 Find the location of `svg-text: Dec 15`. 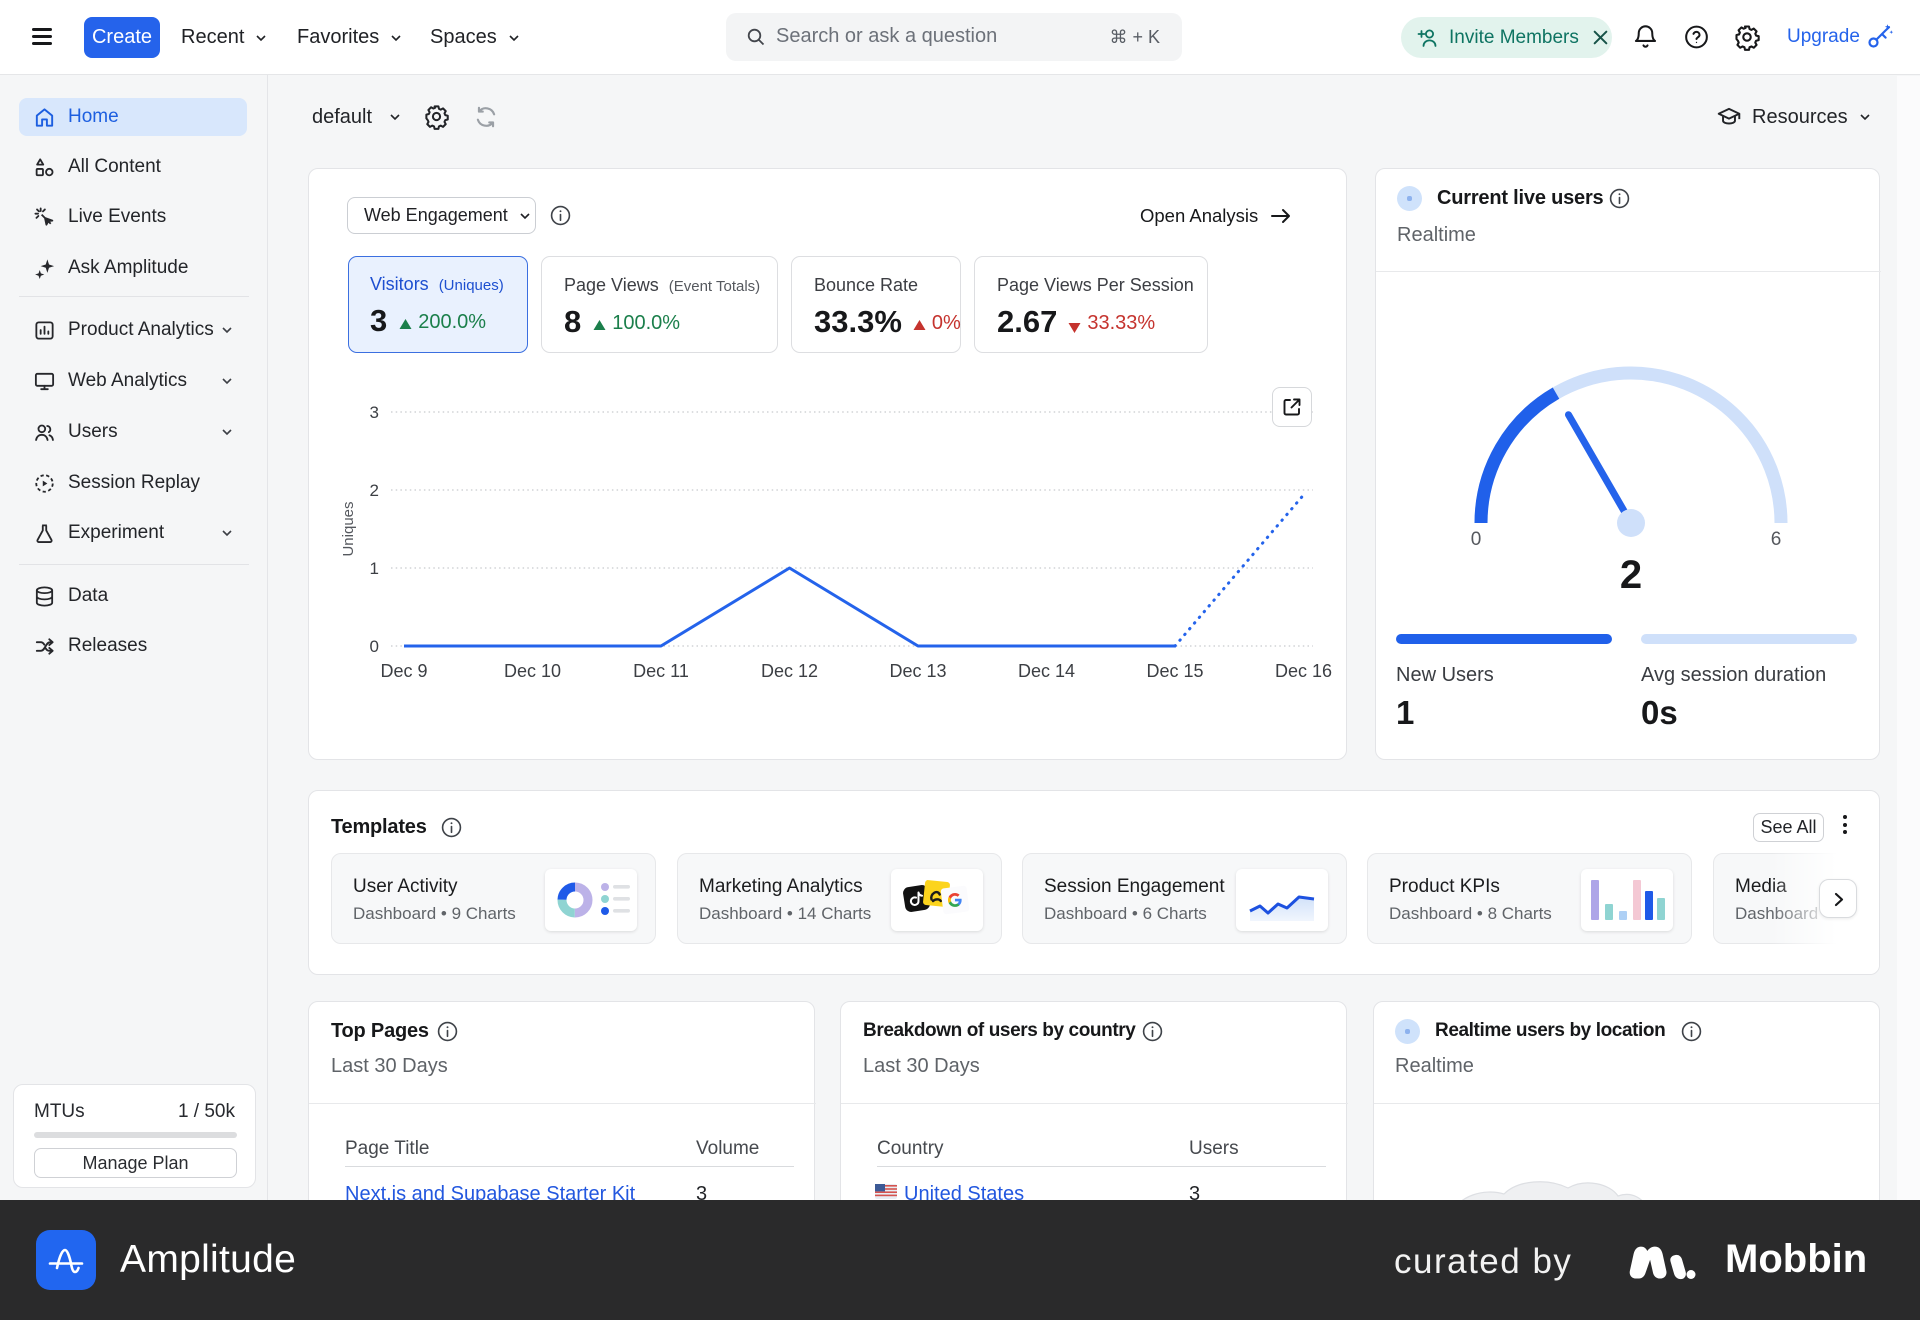

svg-text: Dec 15 is located at coordinates (1174, 671).